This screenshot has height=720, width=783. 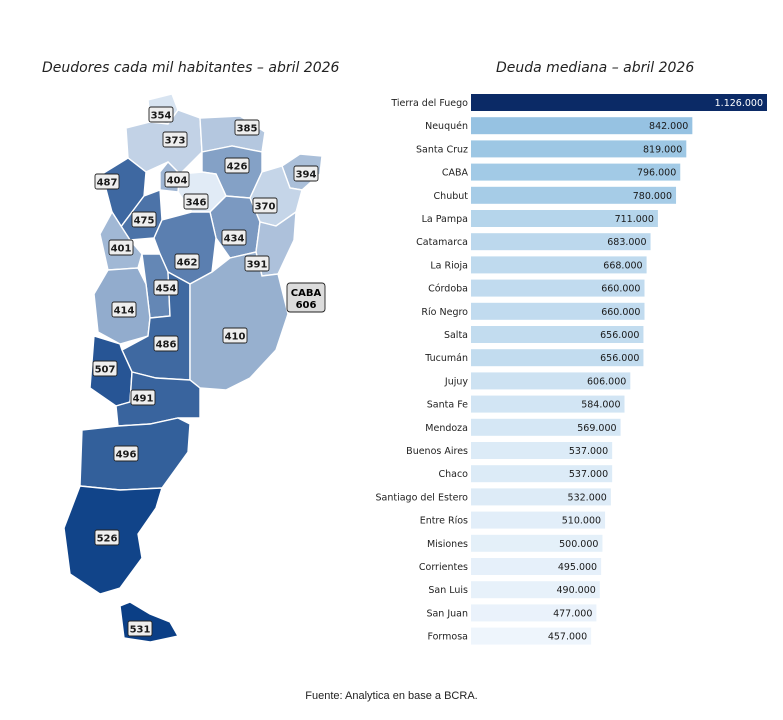 I want to click on province-rio-negro, so click(x=158, y=399).